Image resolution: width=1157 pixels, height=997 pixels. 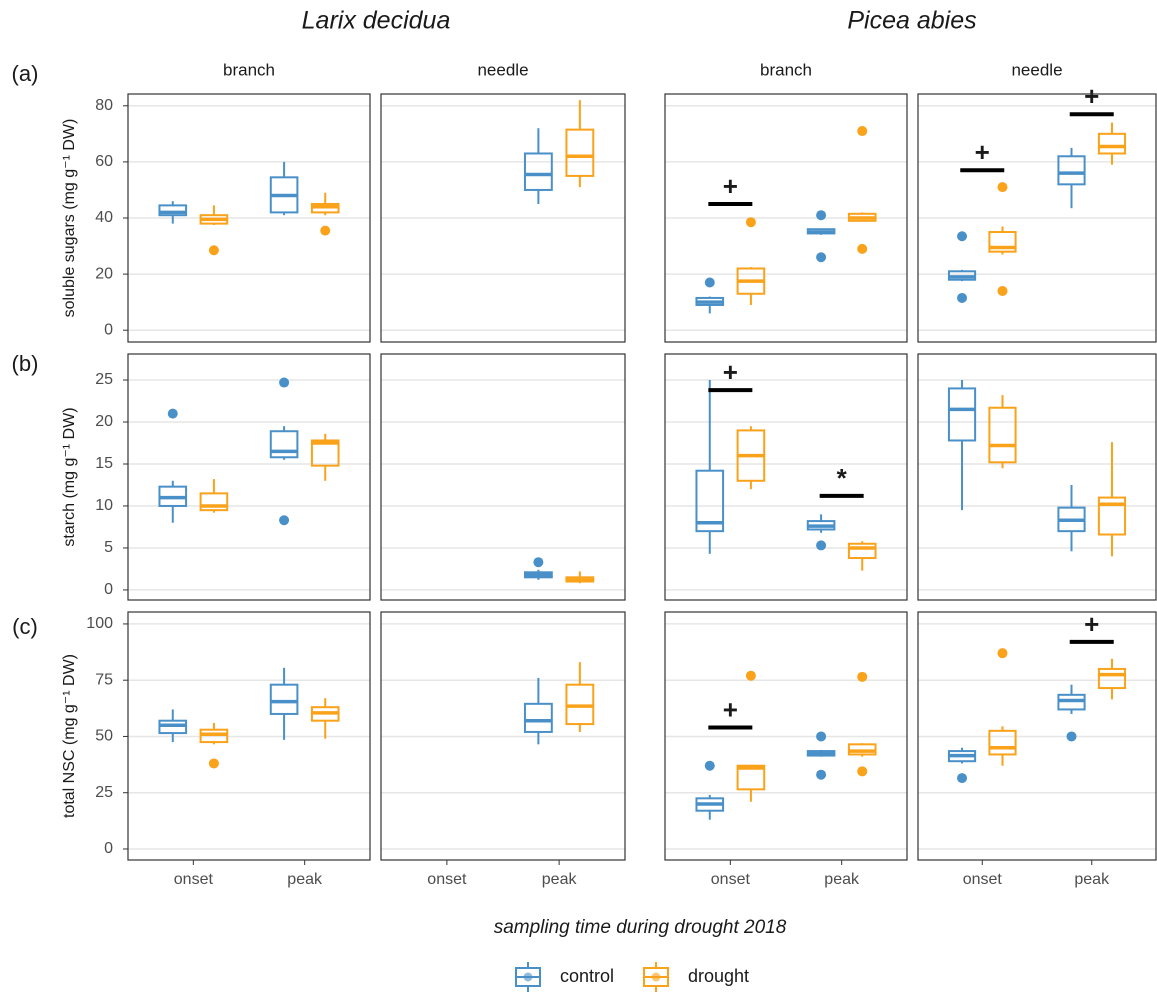 What do you see at coordinates (104, 505) in the screenshot?
I see `y-tick-label: 10` at bounding box center [104, 505].